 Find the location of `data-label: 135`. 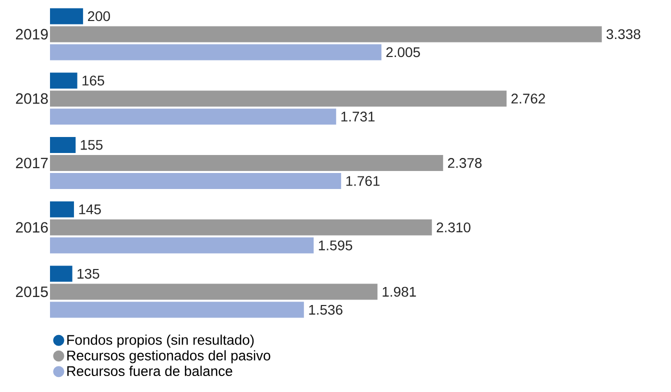

data-label: 135 is located at coordinates (89, 273).